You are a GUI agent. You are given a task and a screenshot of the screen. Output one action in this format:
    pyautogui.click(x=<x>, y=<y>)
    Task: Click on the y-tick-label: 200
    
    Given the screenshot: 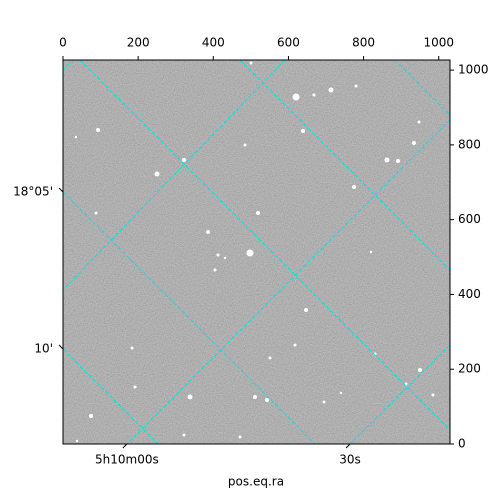 What is the action you would take?
    pyautogui.click(x=469, y=369)
    